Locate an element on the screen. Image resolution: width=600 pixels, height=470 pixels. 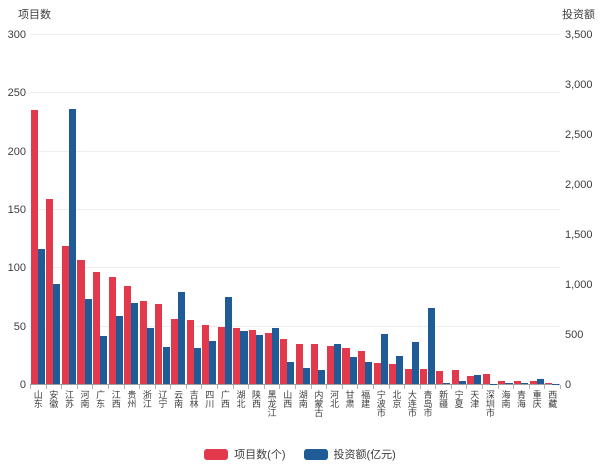
bar-投资额(亿元)-四川 is located at coordinates (213, 362).